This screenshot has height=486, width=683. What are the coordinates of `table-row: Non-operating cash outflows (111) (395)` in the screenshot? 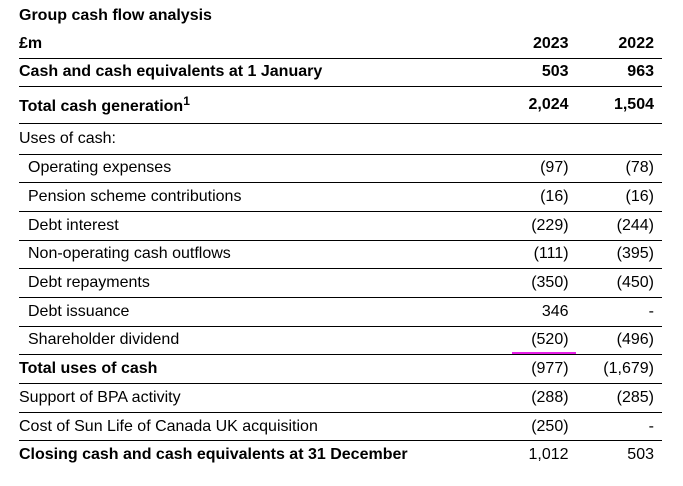 It's located at (340, 255).